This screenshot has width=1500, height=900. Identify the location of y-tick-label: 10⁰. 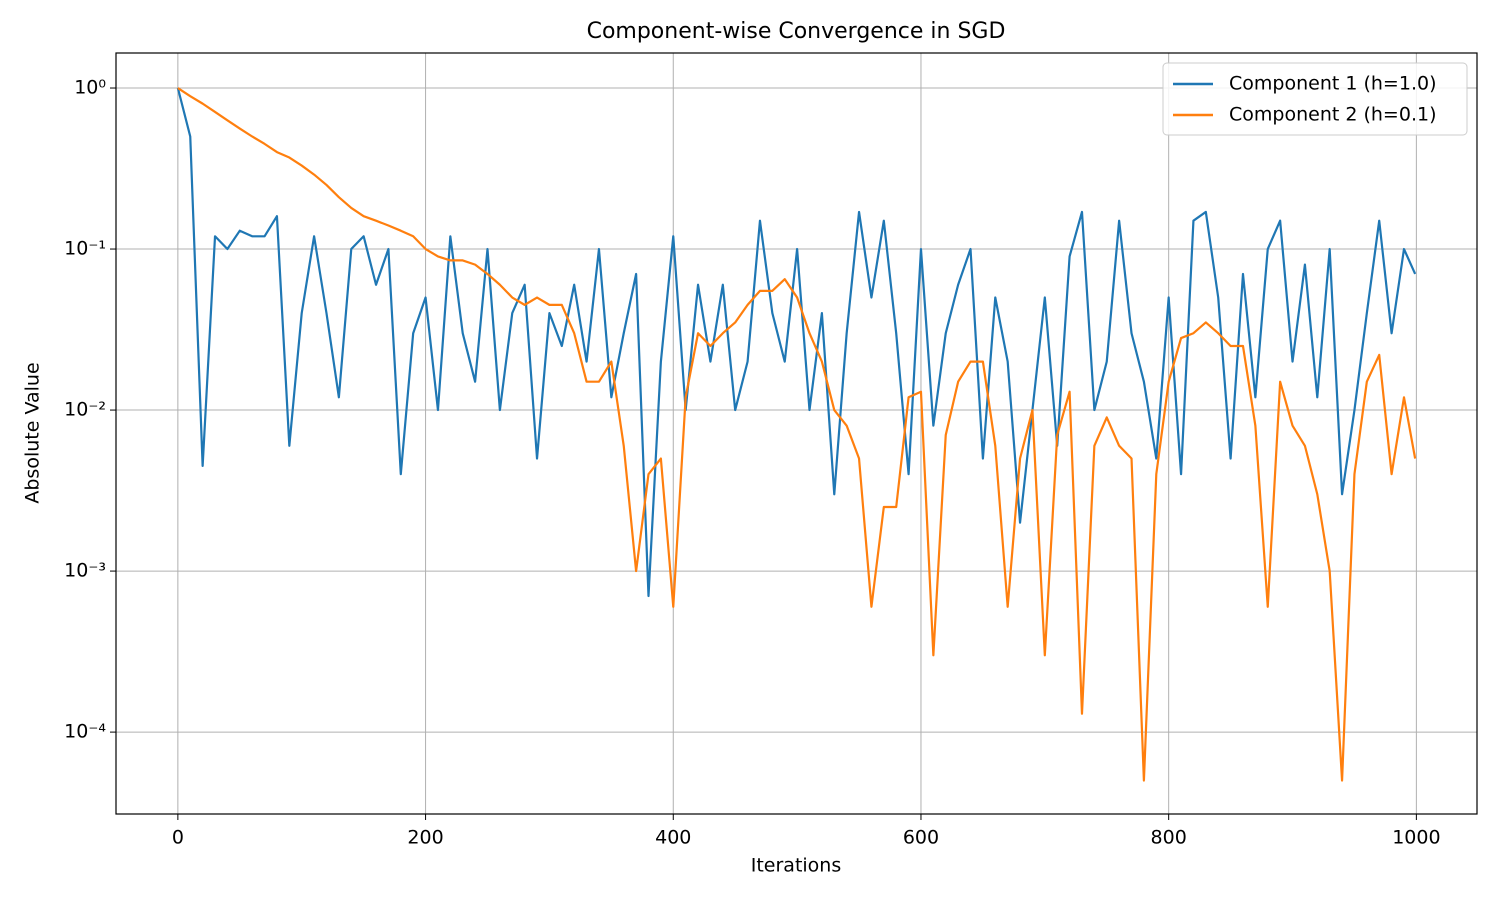
(90, 88).